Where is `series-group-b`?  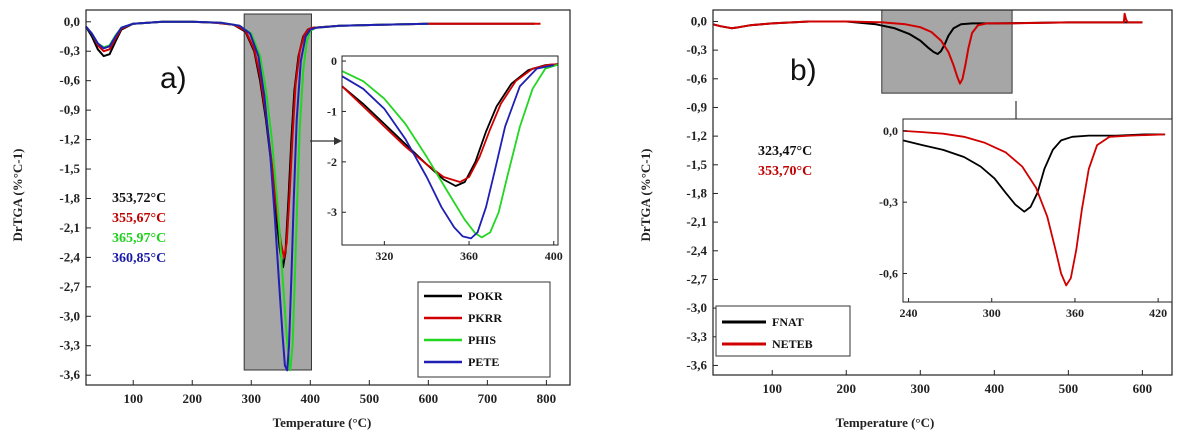
series-group-b is located at coordinates (927, 48).